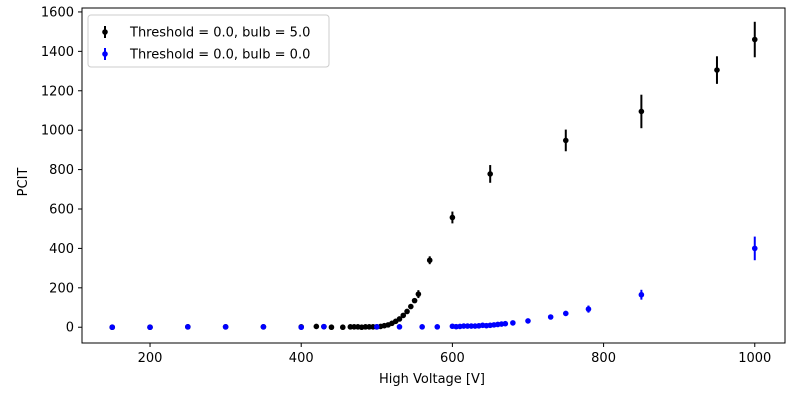 This screenshot has height=400, width=800. What do you see at coordinates (150, 358) in the screenshot?
I see `x-tick-label: 200` at bounding box center [150, 358].